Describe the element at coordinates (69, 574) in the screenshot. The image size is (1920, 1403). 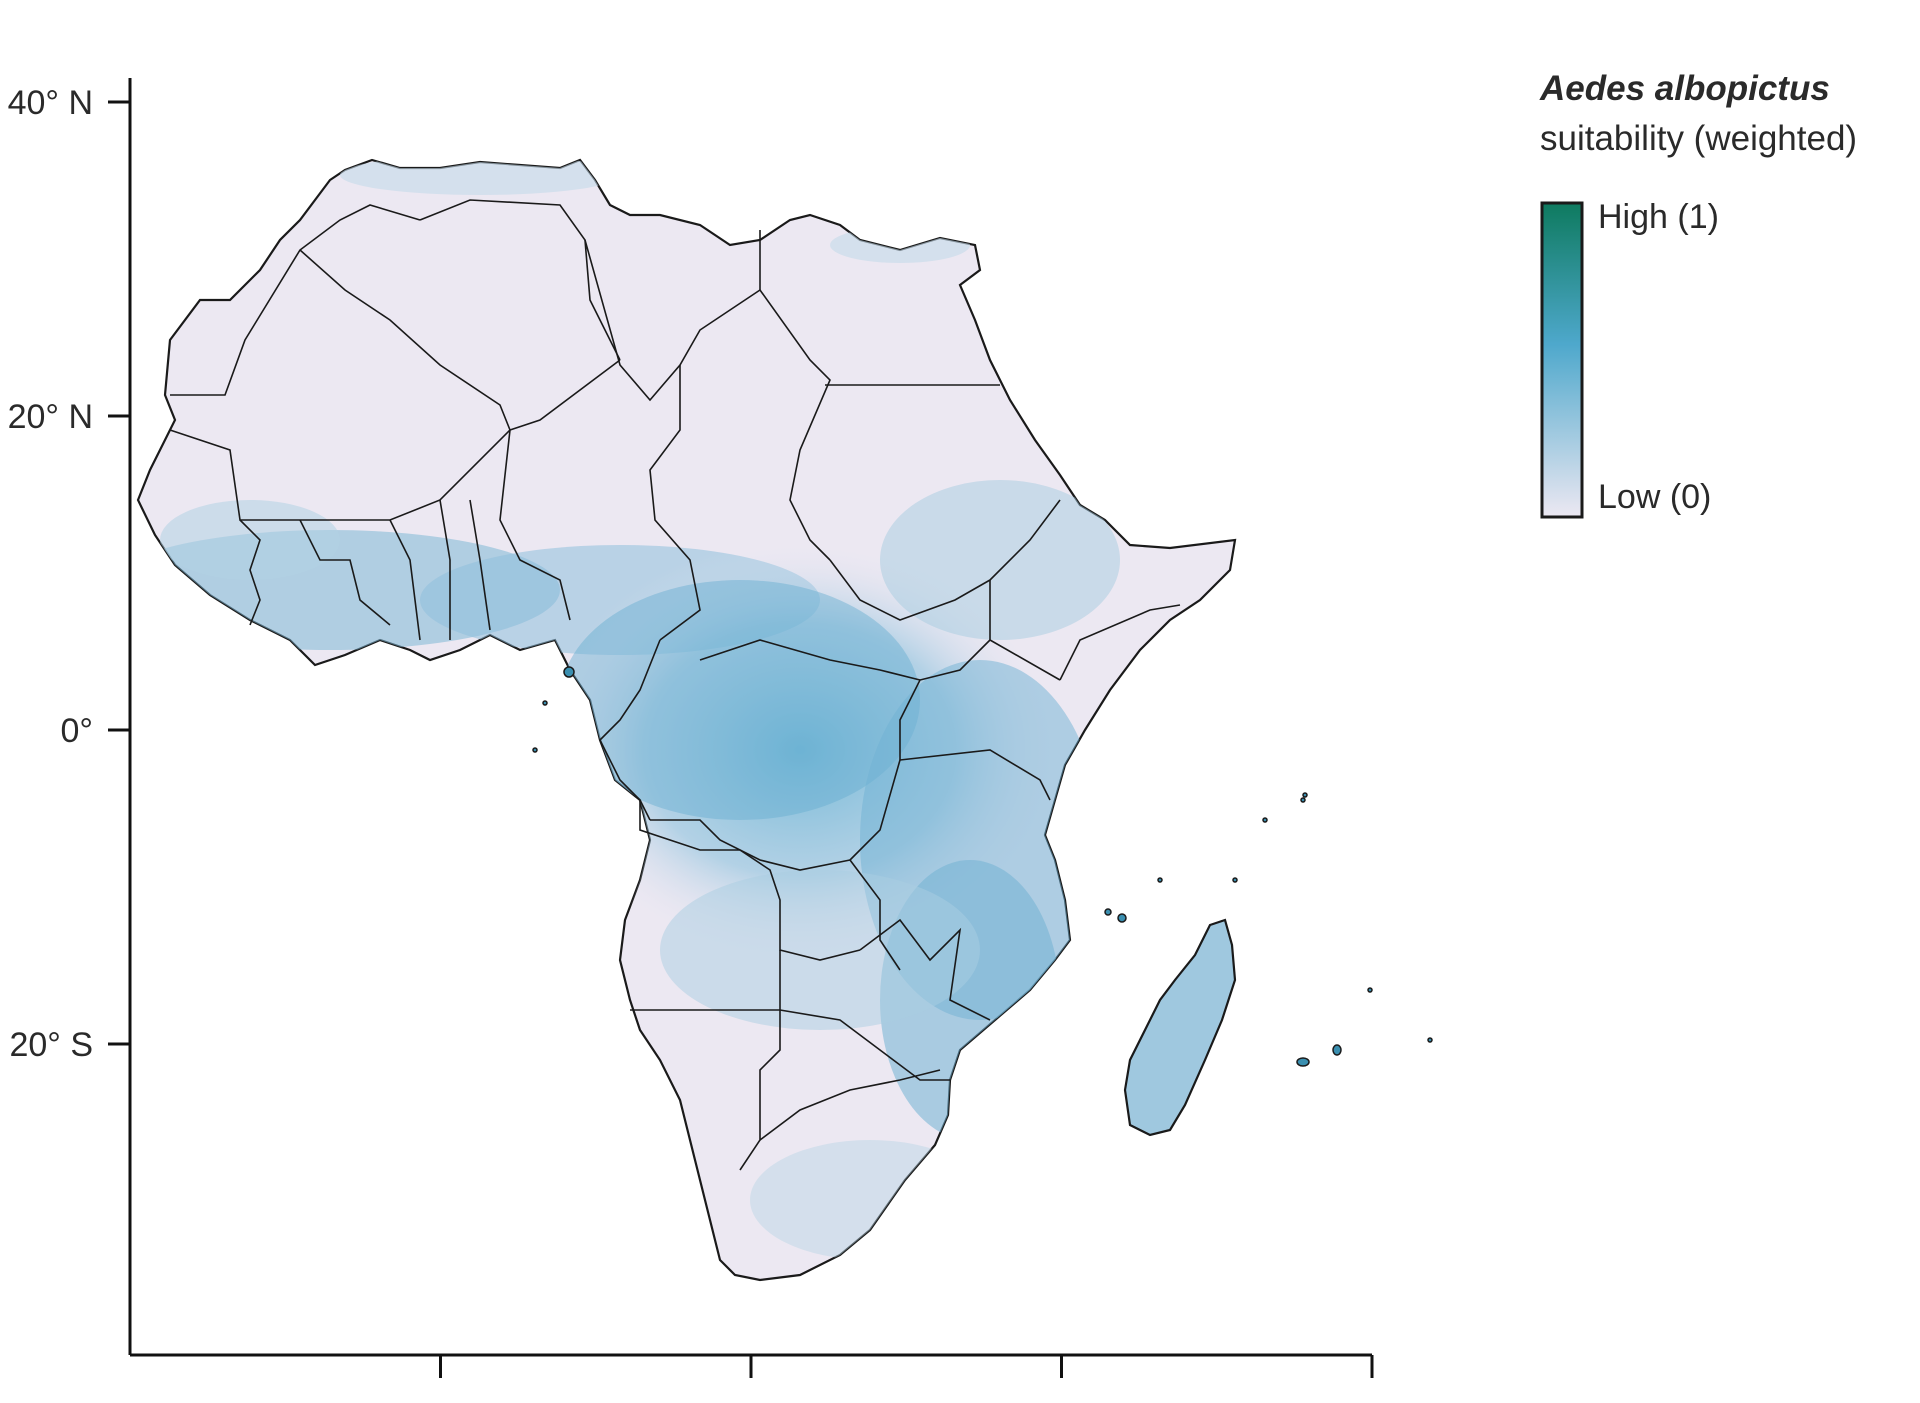
I see `y-ticks: 40° N 20° N 0° 20° S` at that location.